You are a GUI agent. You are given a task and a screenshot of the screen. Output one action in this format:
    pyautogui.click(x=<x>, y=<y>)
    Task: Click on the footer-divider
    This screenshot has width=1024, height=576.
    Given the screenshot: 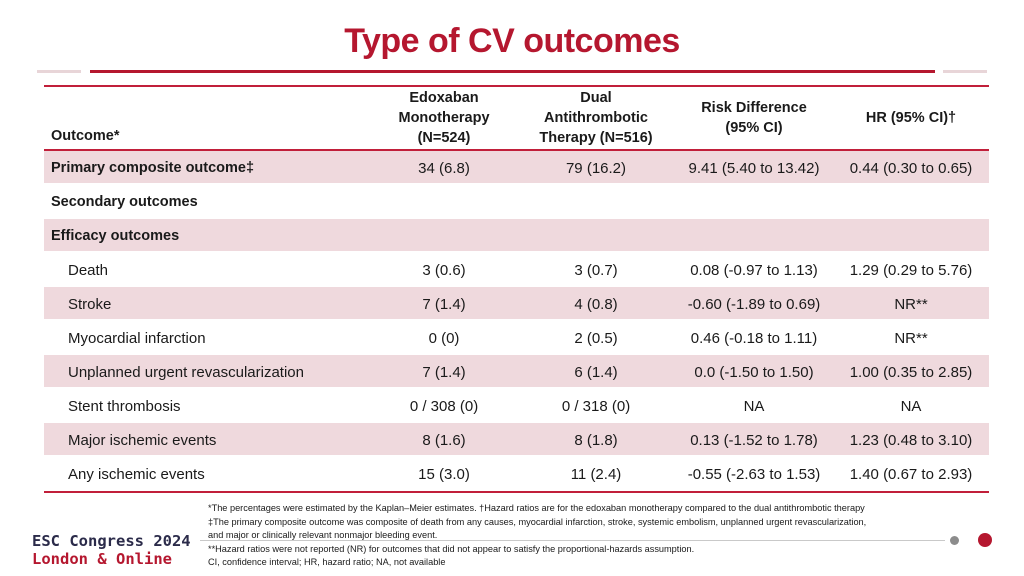 What is the action you would take?
    pyautogui.click(x=572, y=540)
    